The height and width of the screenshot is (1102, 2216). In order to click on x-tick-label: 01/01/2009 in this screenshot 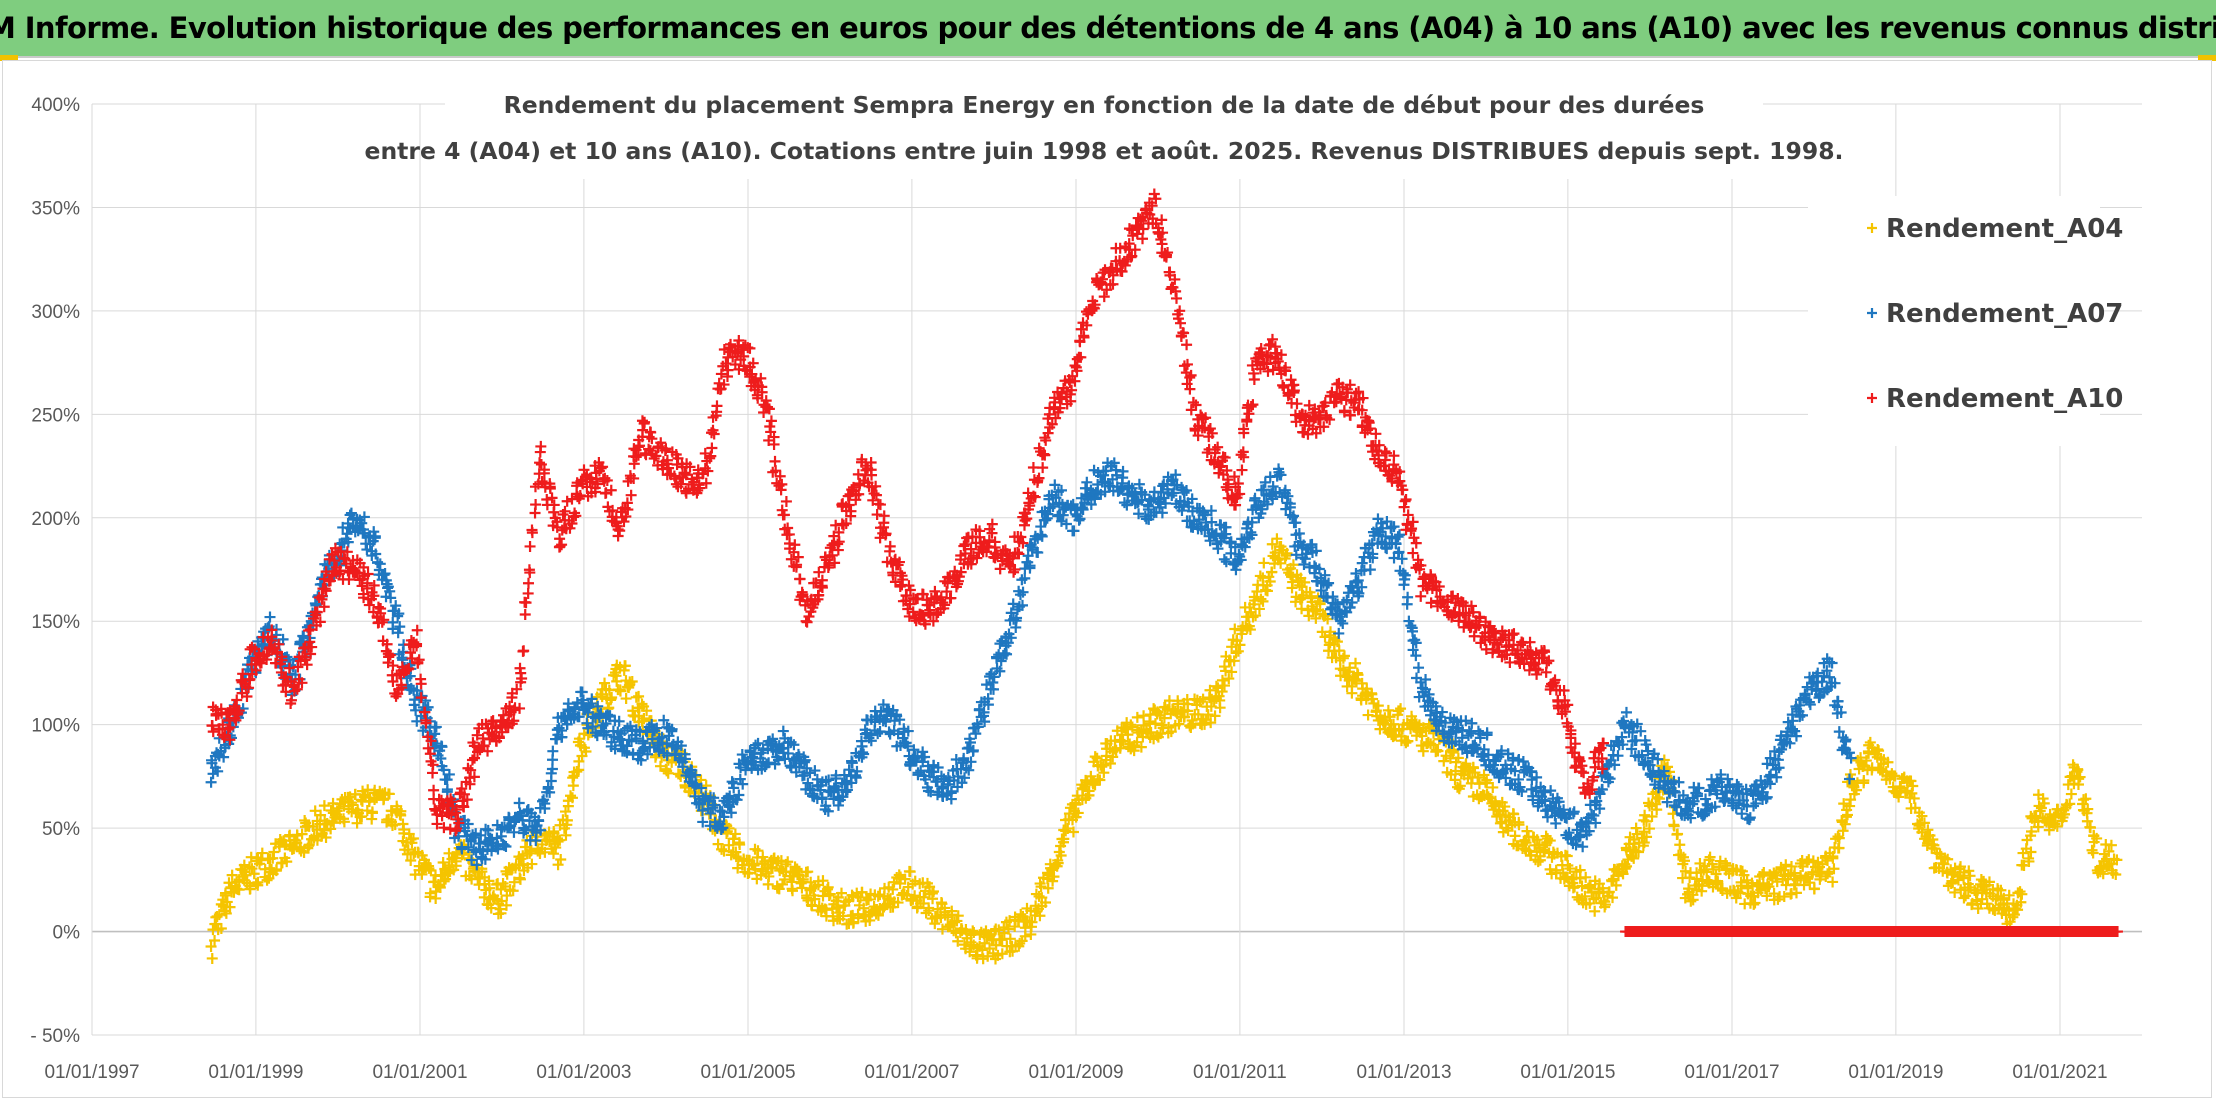, I will do `click(1075, 1072)`.